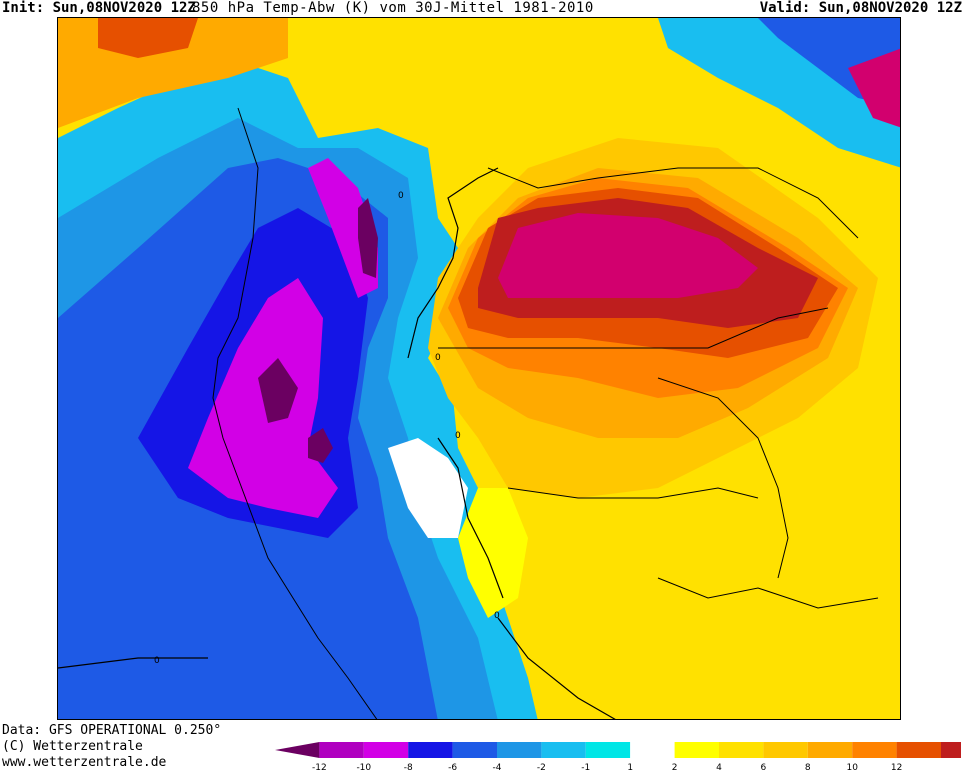 This screenshot has width=968, height=778. Describe the element at coordinates (675, 768) in the screenshot. I see `colorbar-tick-label: 2` at that location.